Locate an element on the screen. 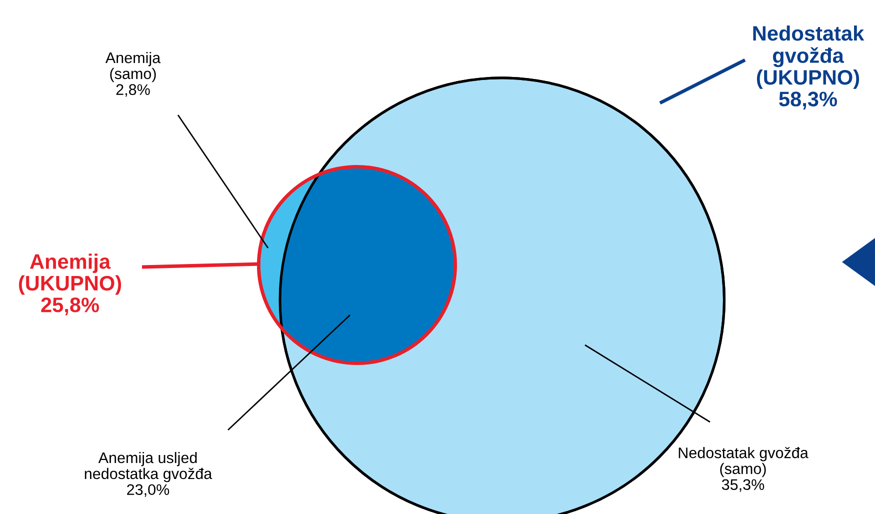  data-label: 35,3% is located at coordinates (743, 485).